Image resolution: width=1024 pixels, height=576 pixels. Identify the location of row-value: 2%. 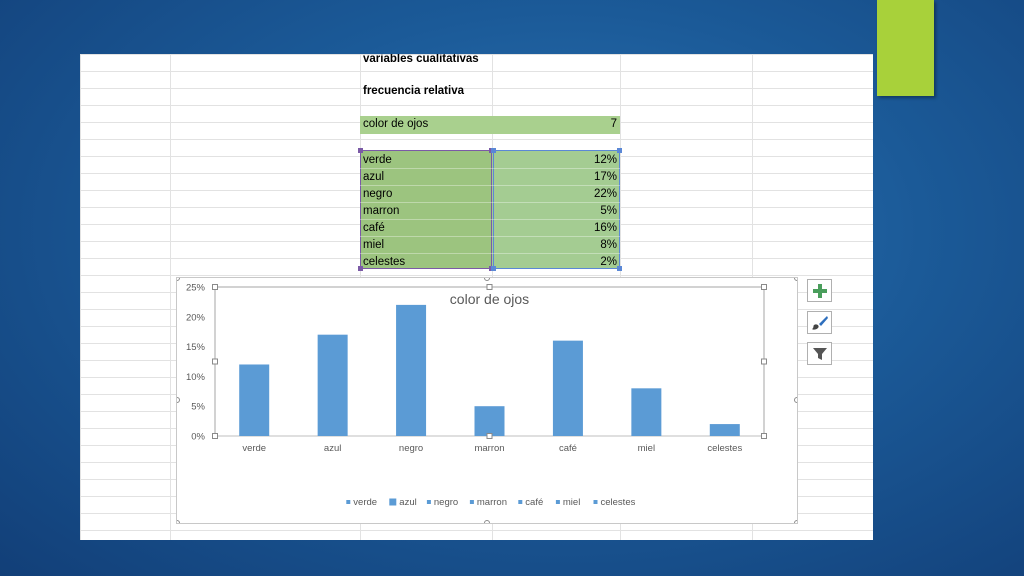
(608, 262).